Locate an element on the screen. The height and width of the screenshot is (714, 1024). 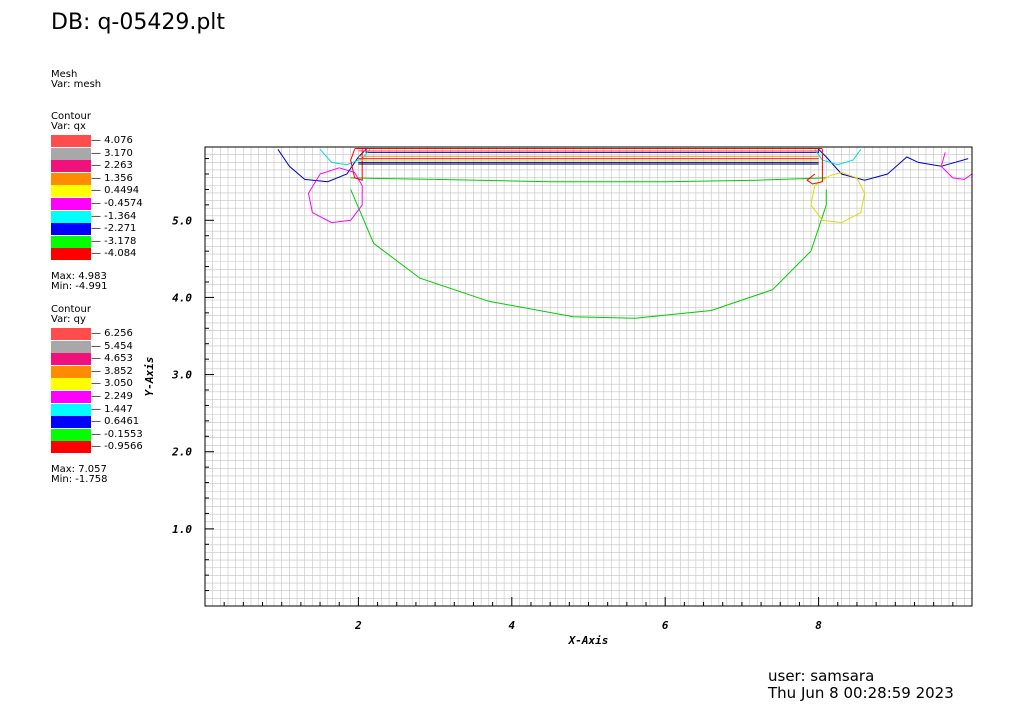
qx-legend-var: Var: qx is located at coordinates (68, 126).